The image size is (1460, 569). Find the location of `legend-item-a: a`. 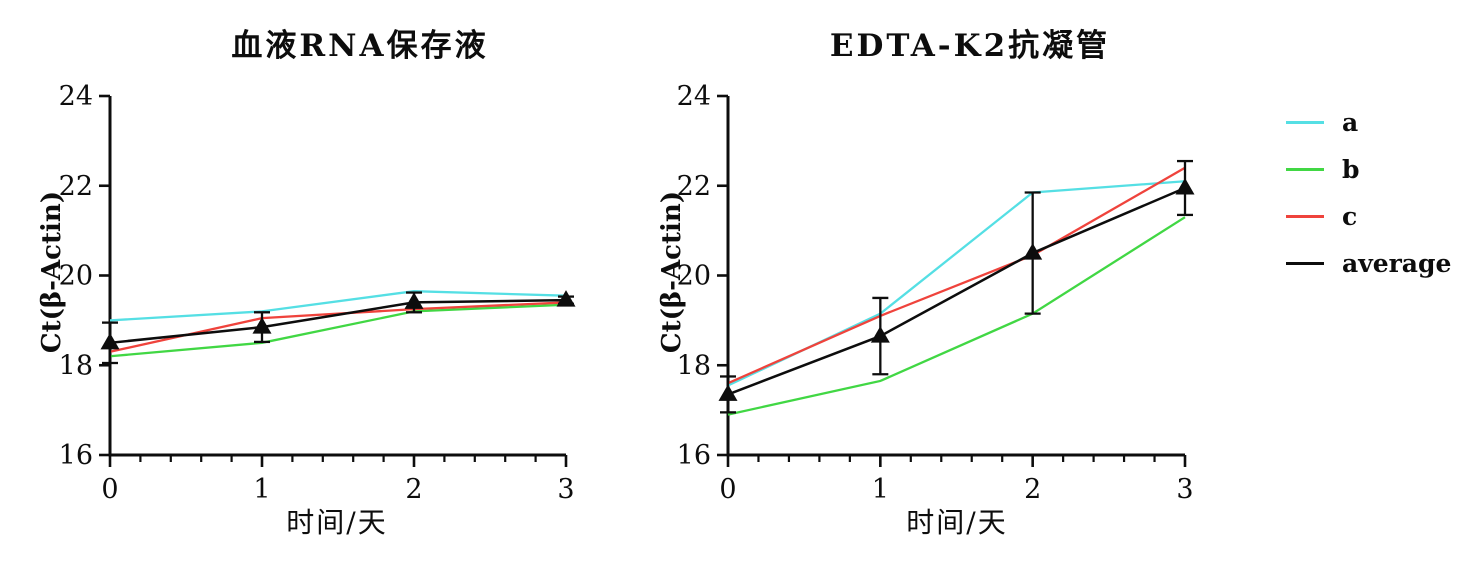

legend-item-a: a is located at coordinates (1368, 122).